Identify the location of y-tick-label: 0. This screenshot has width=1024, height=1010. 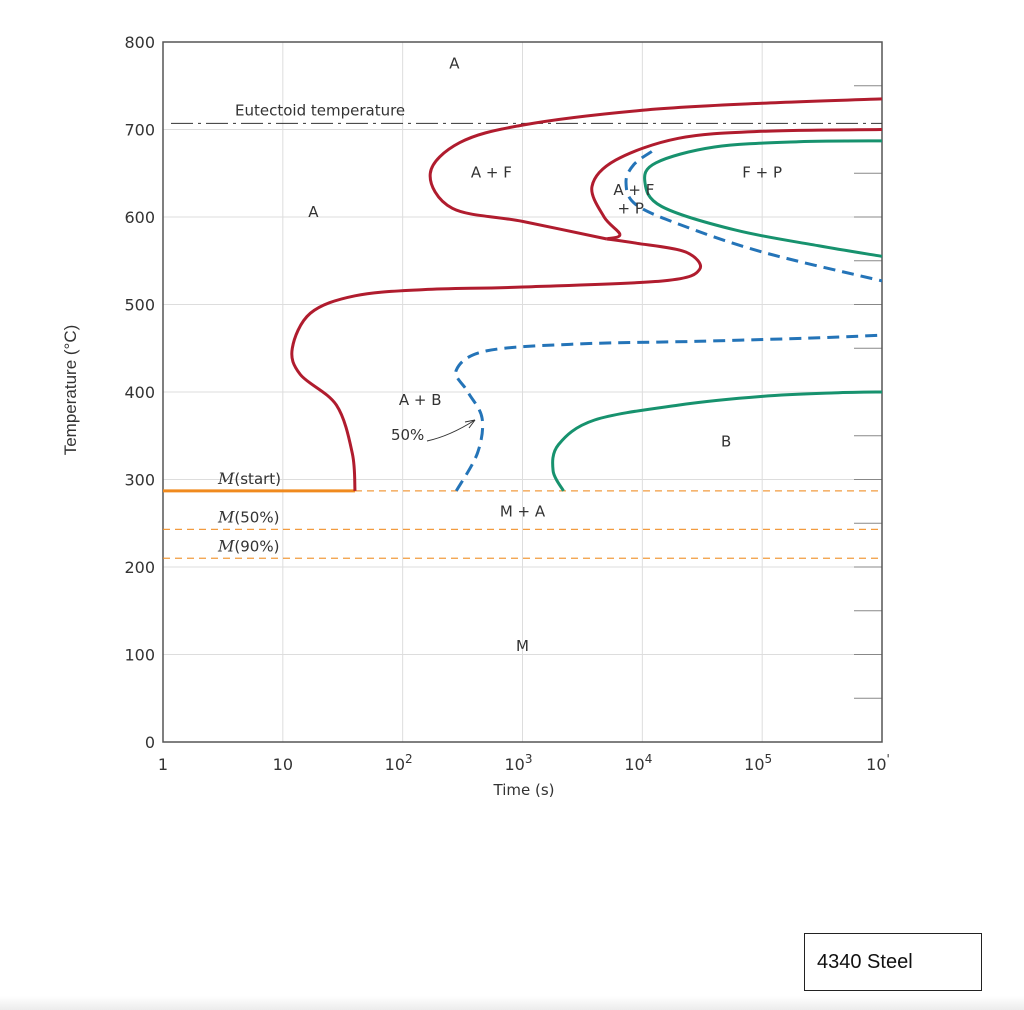
(150, 742).